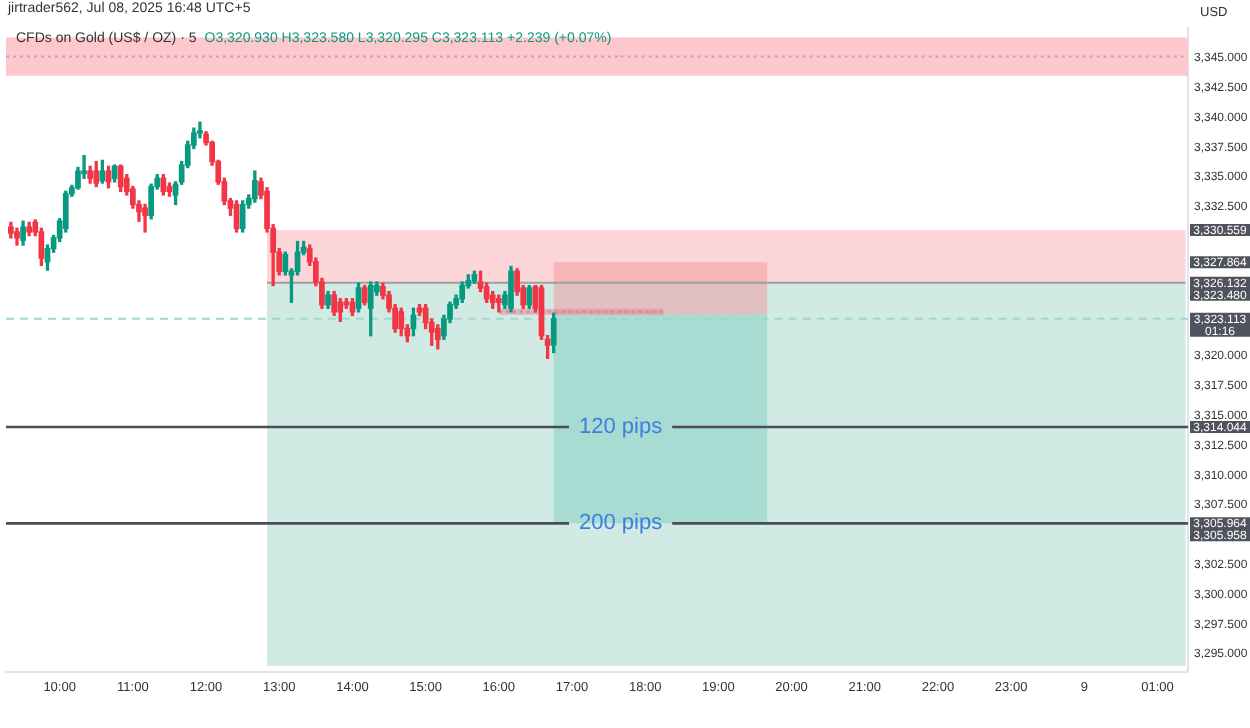 Image resolution: width=1250 pixels, height=728 pixels. I want to click on ref-line-label: 120 pips, so click(621, 427).